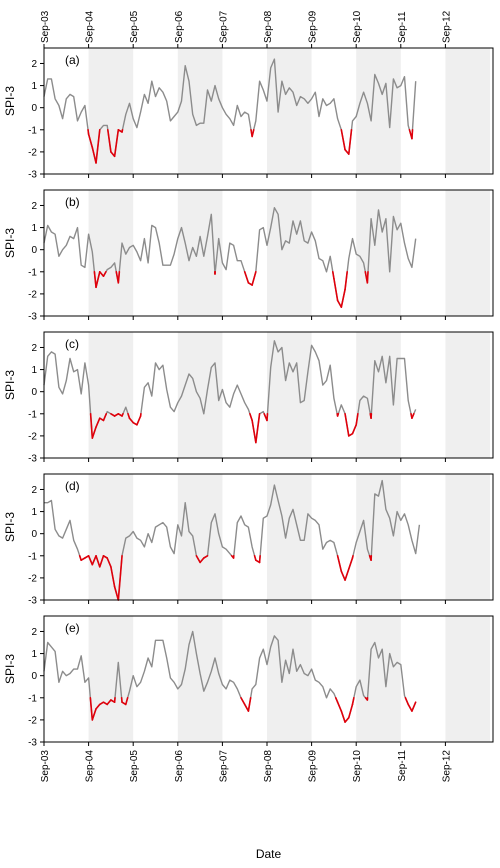 This screenshot has width=500, height=868. Describe the element at coordinates (268, 26) in the screenshot. I see `x-tick-label-top: Sep-08` at that location.